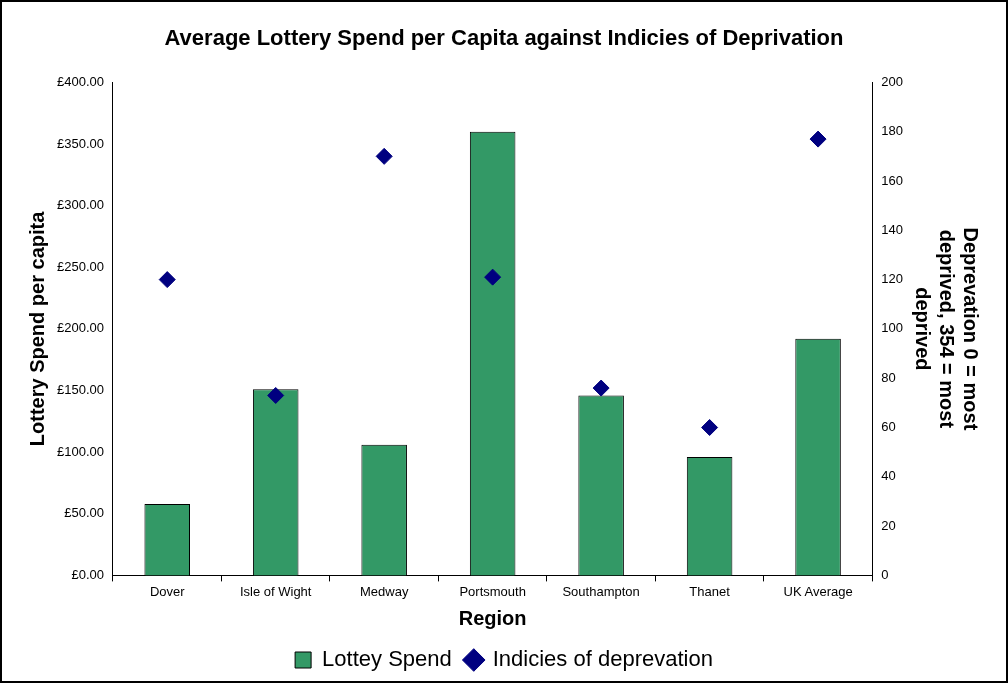  What do you see at coordinates (167, 591) in the screenshot?
I see `x-tick-label: Dover` at bounding box center [167, 591].